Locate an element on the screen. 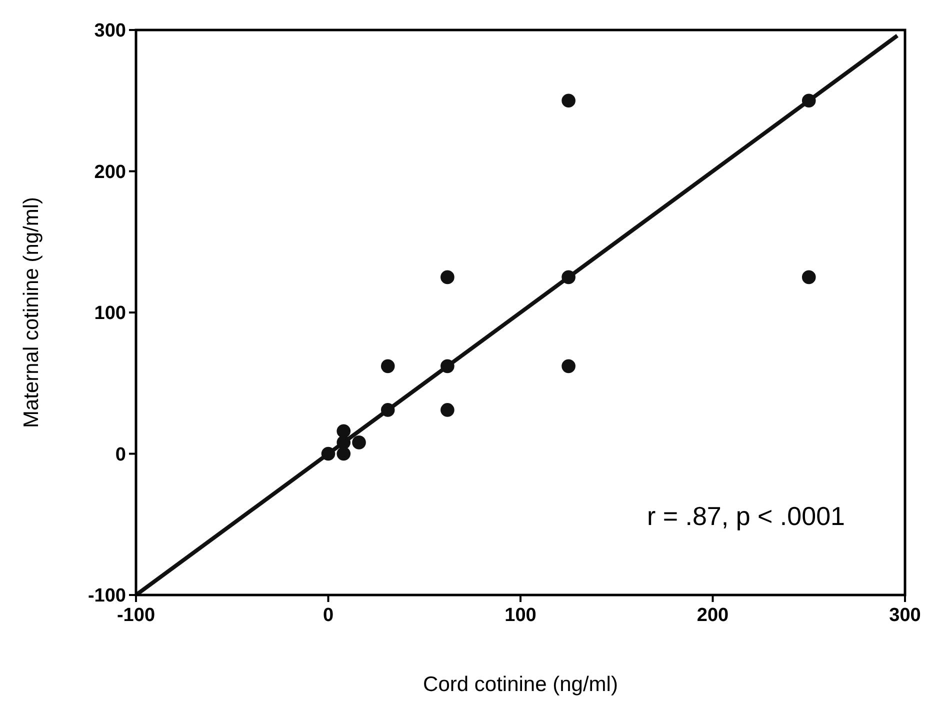  x-axis-title: Cord cotinine (ng/ml) is located at coordinates (520, 684).